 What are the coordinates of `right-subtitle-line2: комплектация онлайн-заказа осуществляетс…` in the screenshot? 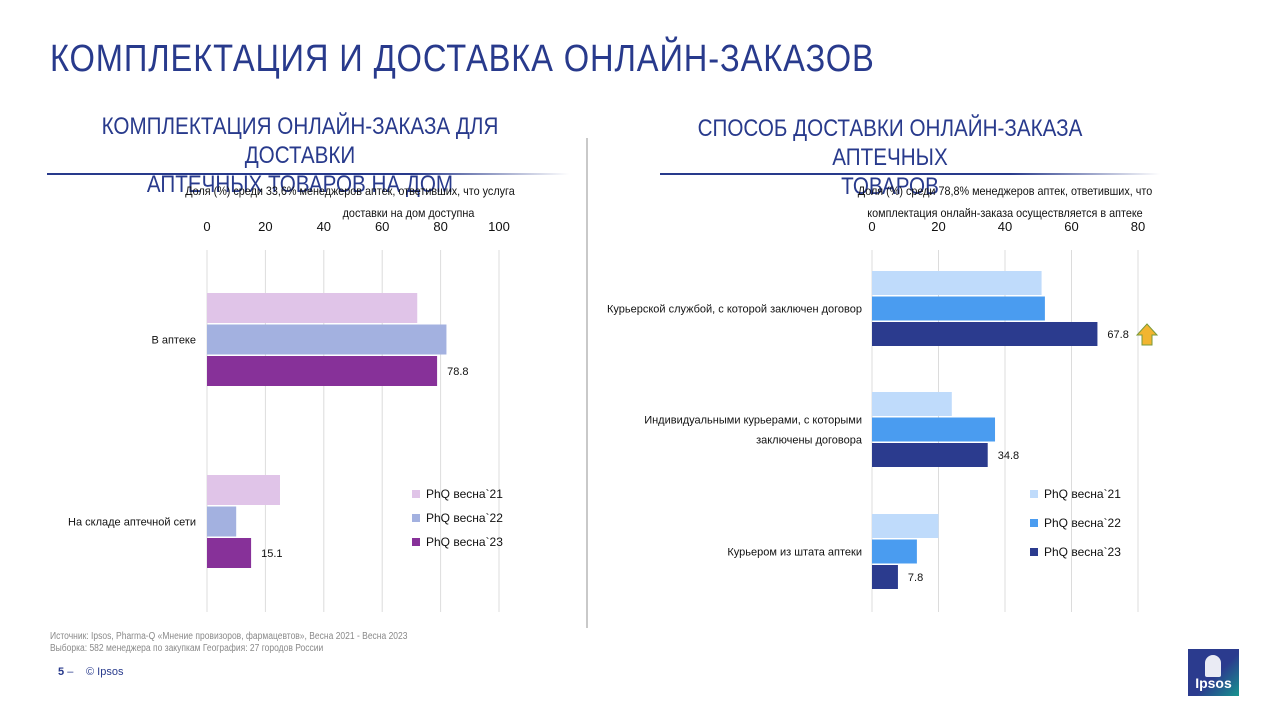 It's located at (1005, 213).